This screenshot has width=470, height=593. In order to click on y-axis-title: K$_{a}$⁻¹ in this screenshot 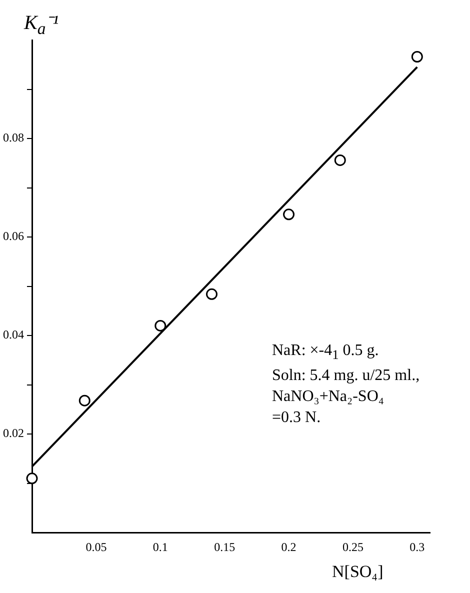, I will do `click(41, 25)`.